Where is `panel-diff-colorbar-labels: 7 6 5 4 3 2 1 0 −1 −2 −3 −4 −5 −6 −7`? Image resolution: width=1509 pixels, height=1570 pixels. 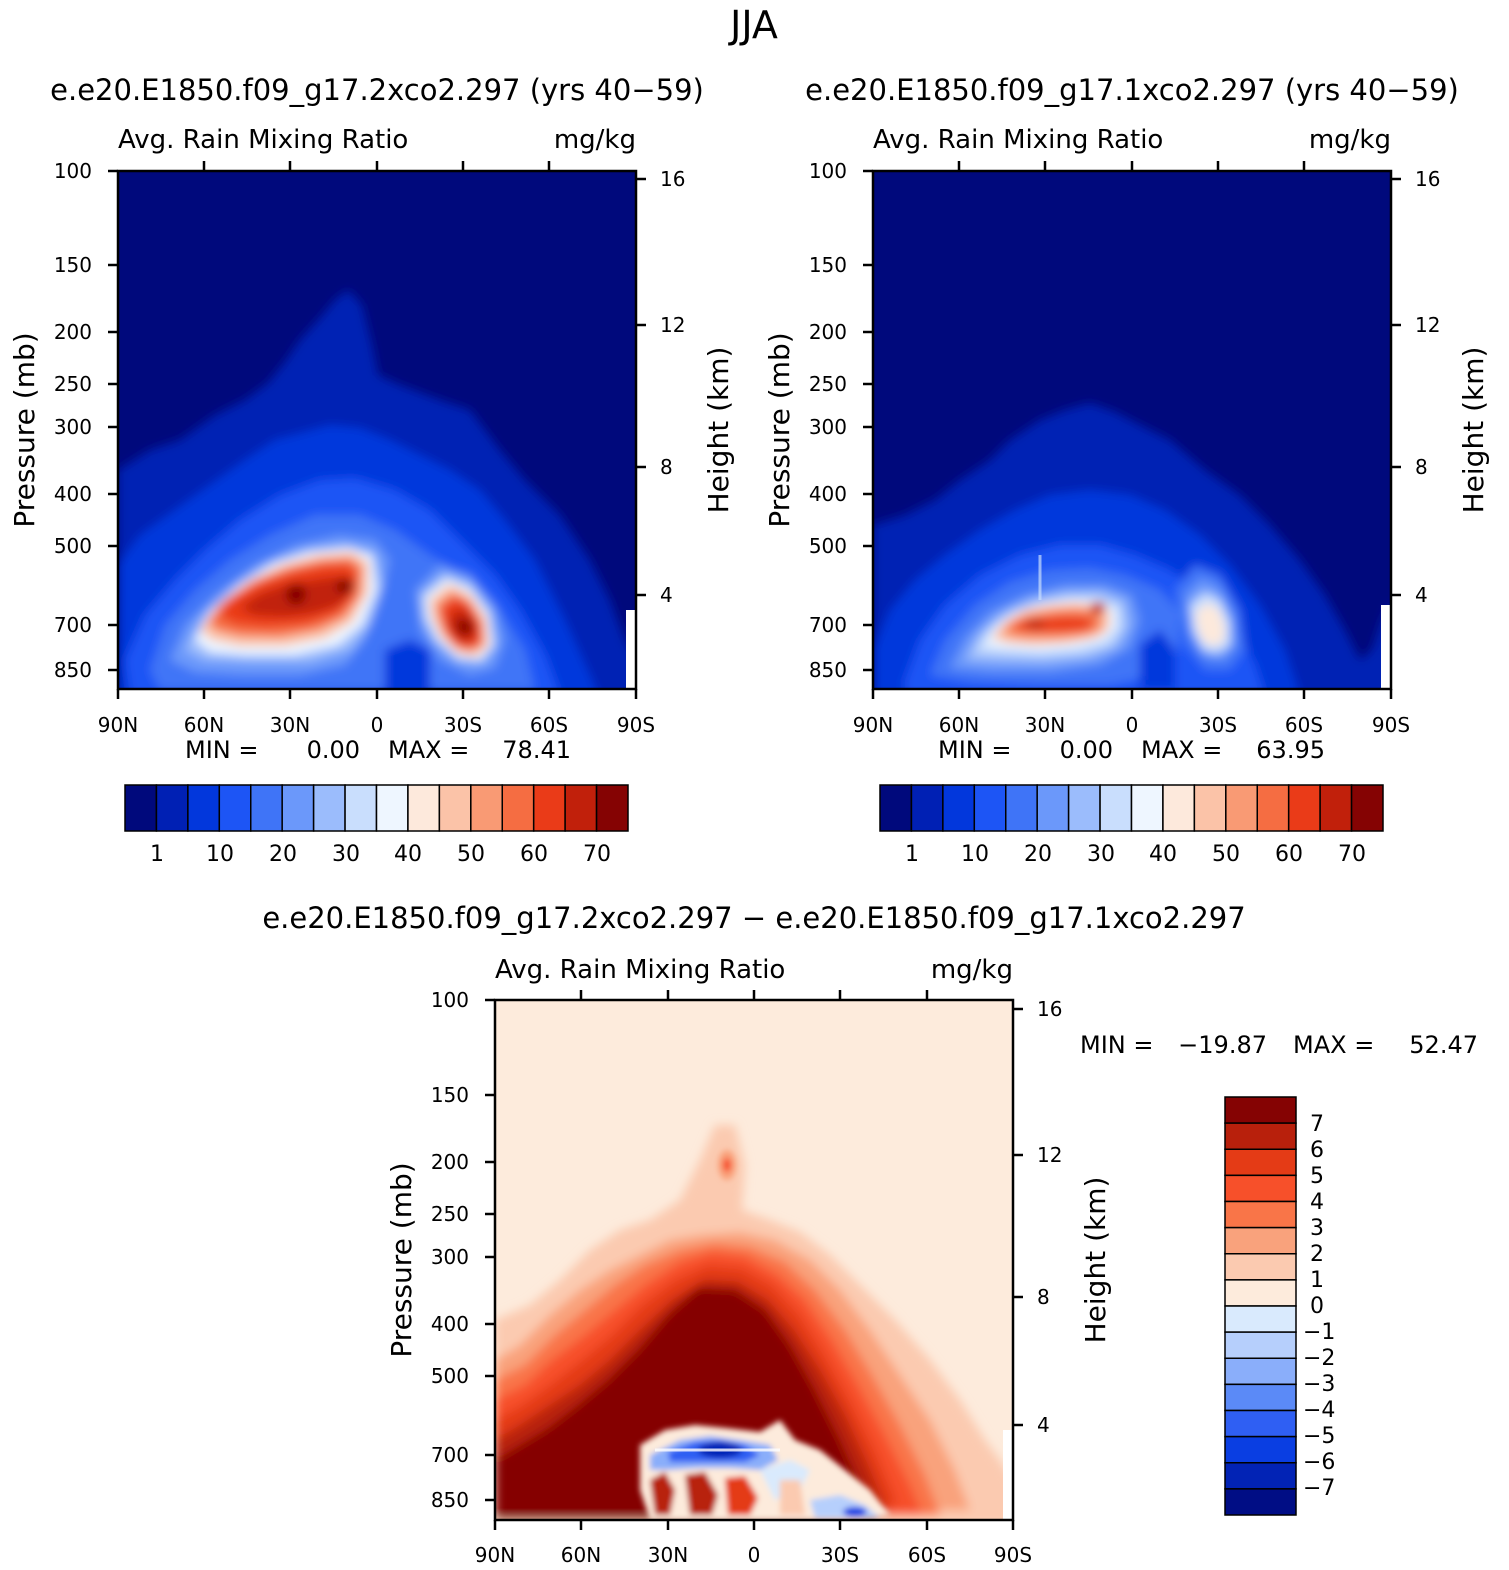
panel-diff-colorbar-labels: 7 6 5 4 3 2 1 0 −1 −2 −3 −4 −5 −6 −7 is located at coordinates (1319, 1306).